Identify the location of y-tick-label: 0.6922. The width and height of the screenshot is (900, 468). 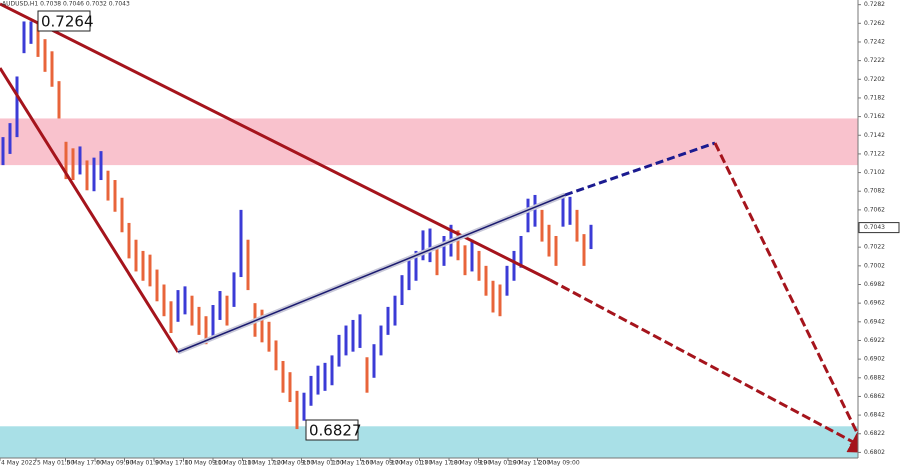
(874, 340).